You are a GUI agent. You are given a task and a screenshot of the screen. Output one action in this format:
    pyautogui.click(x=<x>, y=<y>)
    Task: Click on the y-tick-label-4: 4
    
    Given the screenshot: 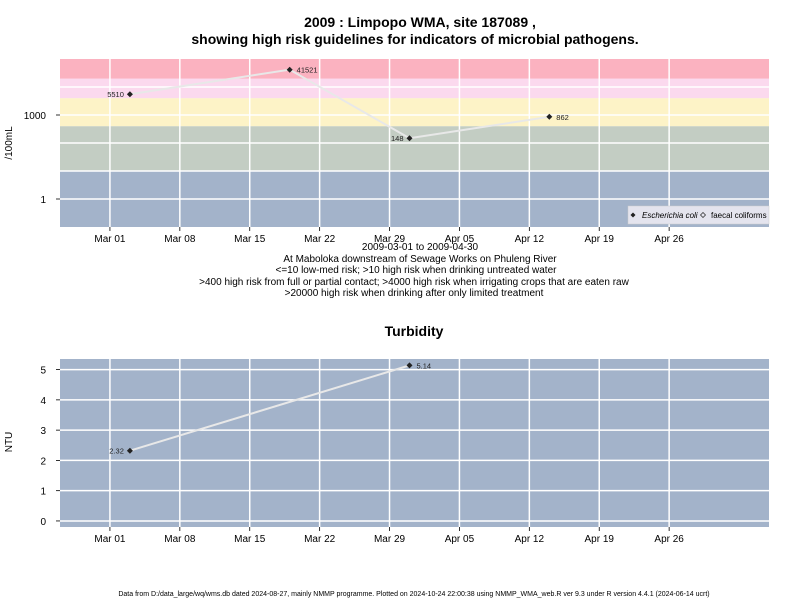 What is the action you would take?
    pyautogui.click(x=43, y=401)
    